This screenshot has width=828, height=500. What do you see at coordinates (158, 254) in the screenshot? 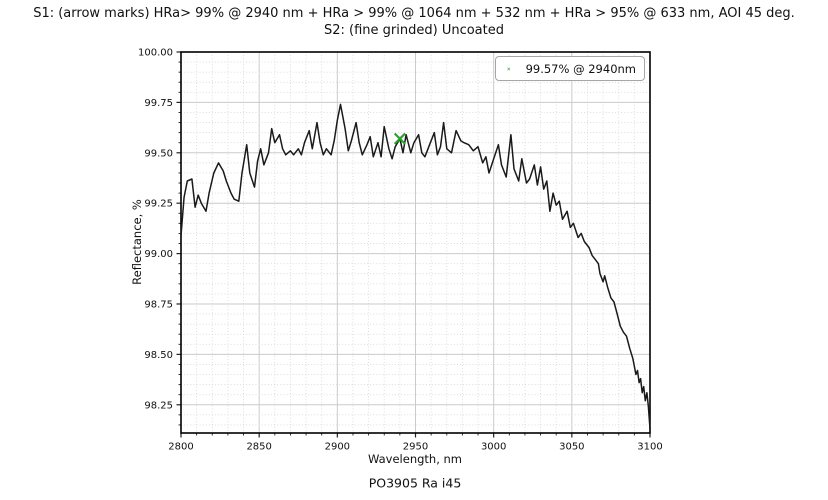
I see `y-tick-label: 99.00` at bounding box center [158, 254].